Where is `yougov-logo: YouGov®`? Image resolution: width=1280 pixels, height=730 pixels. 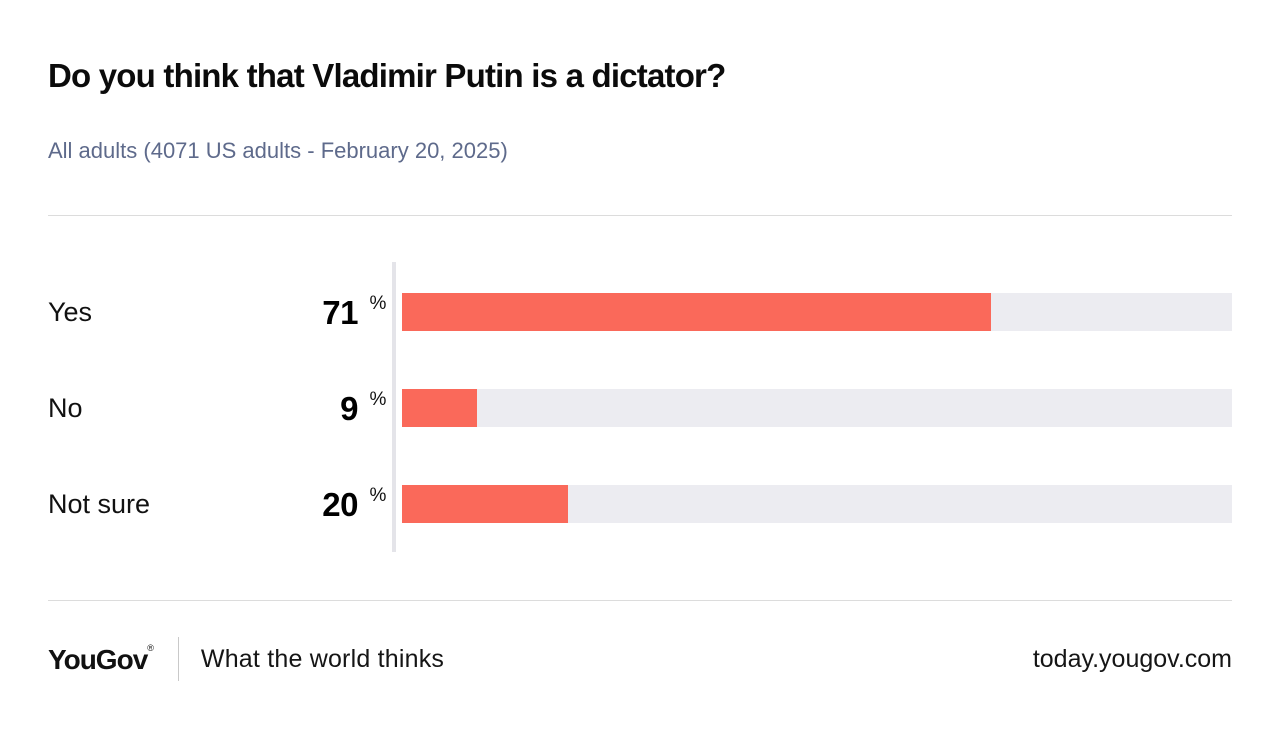
yougov-logo: YouGov® is located at coordinates (101, 659).